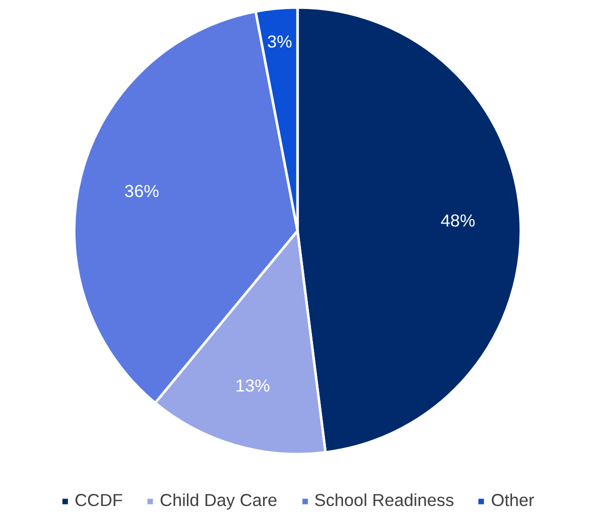  Describe the element at coordinates (142, 190) in the screenshot. I see `data-label: 36%` at that location.